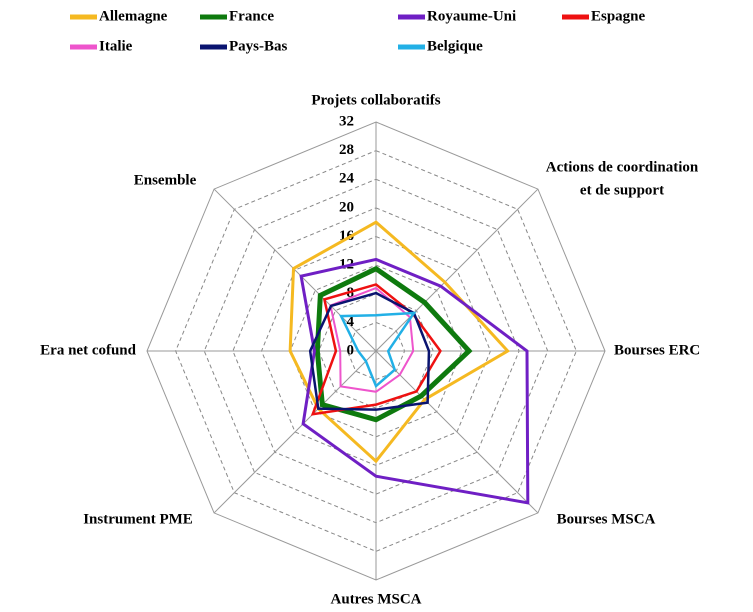 This screenshot has height=612, width=753. What do you see at coordinates (606, 519) in the screenshot?
I see `category-label: Bourses MSCA` at bounding box center [606, 519].